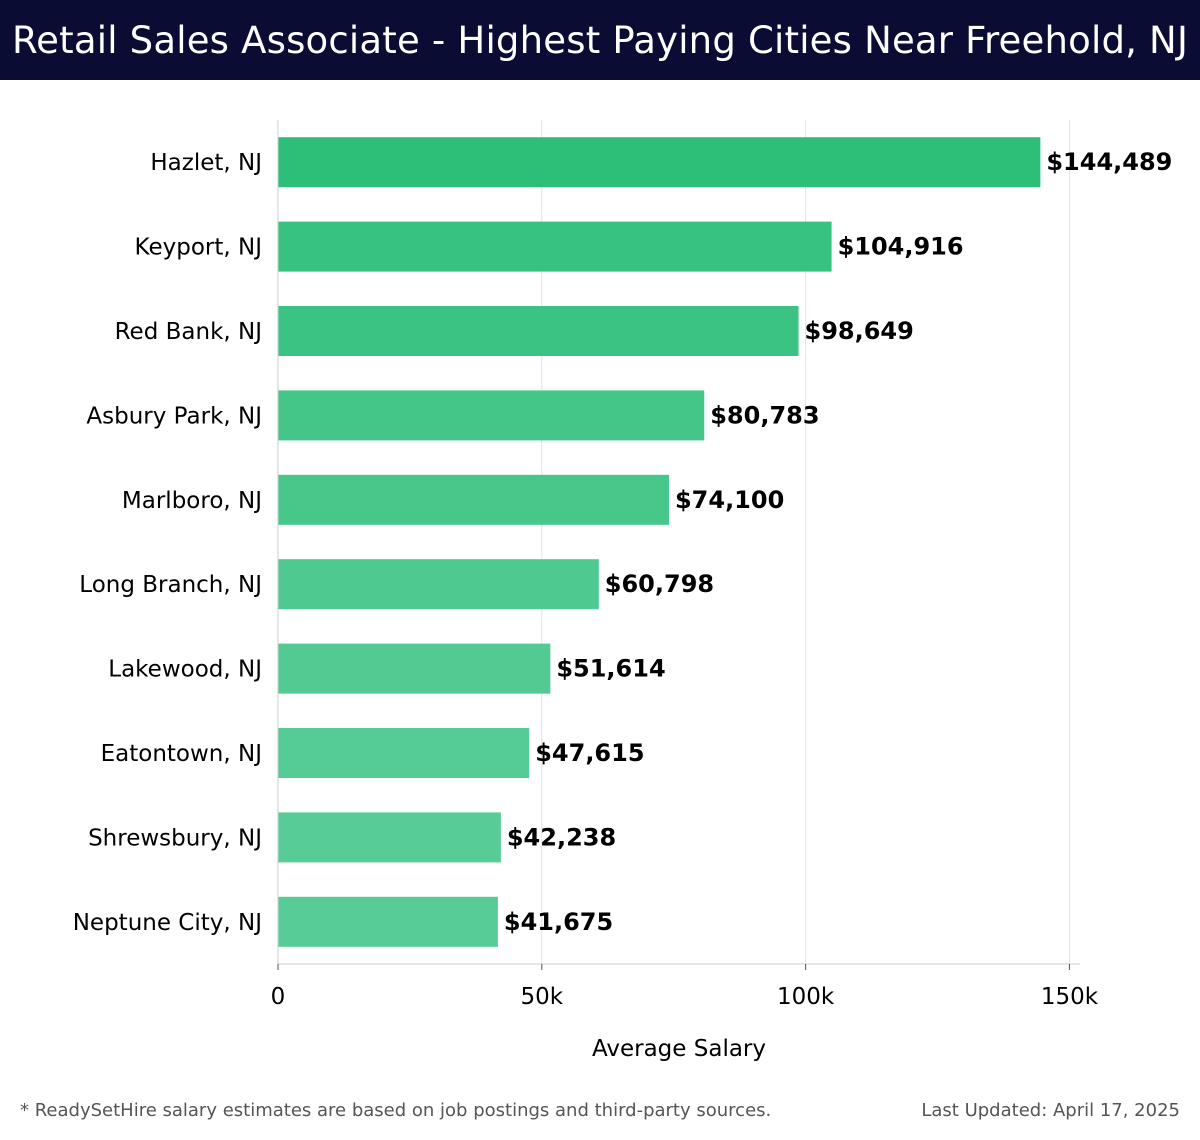 This screenshot has height=1140, width=1200. Describe the element at coordinates (901, 247) in the screenshot. I see `bar-value-label: $104,916` at that location.